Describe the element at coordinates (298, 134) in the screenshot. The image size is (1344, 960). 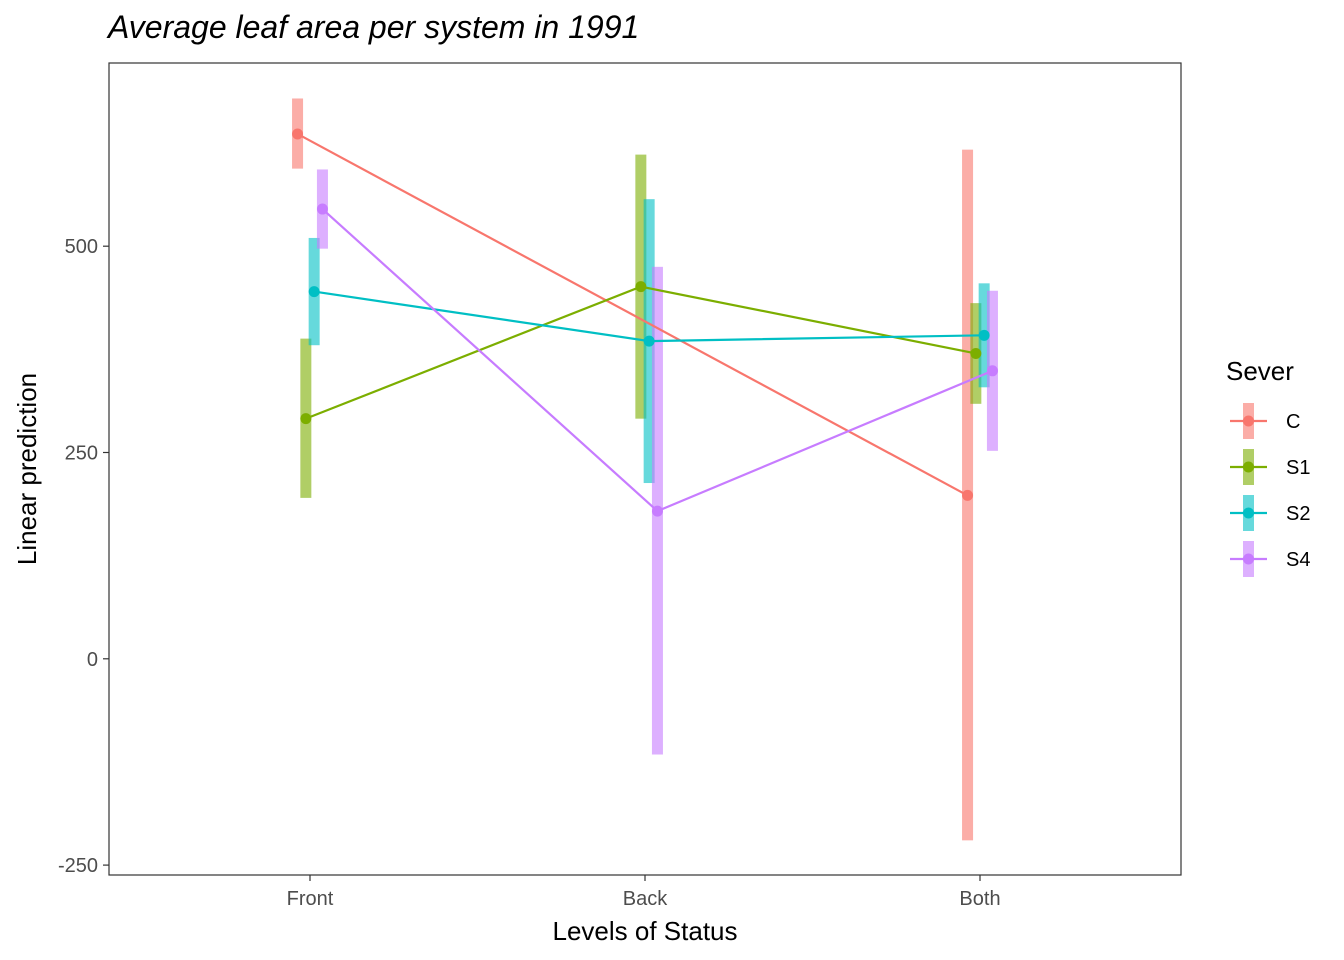
I see `point-C-Front` at that location.